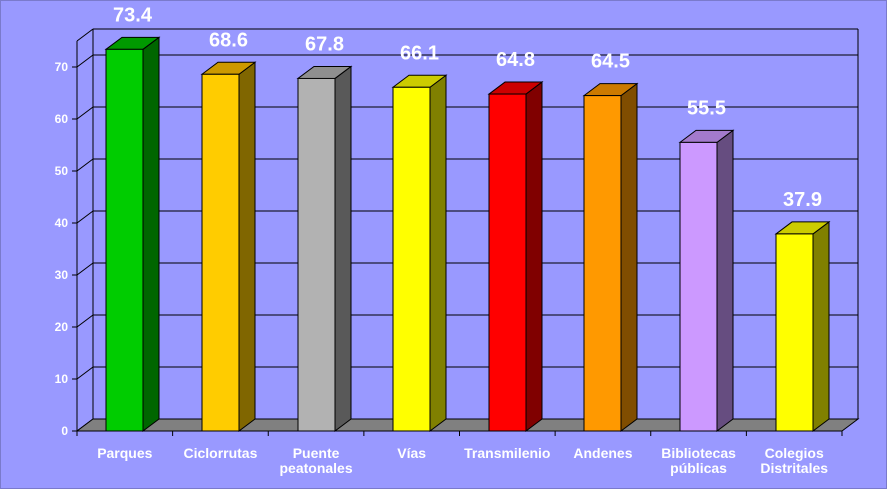 Image resolution: width=887 pixels, height=490 pixels. I want to click on data-label: 37.9, so click(802, 200).